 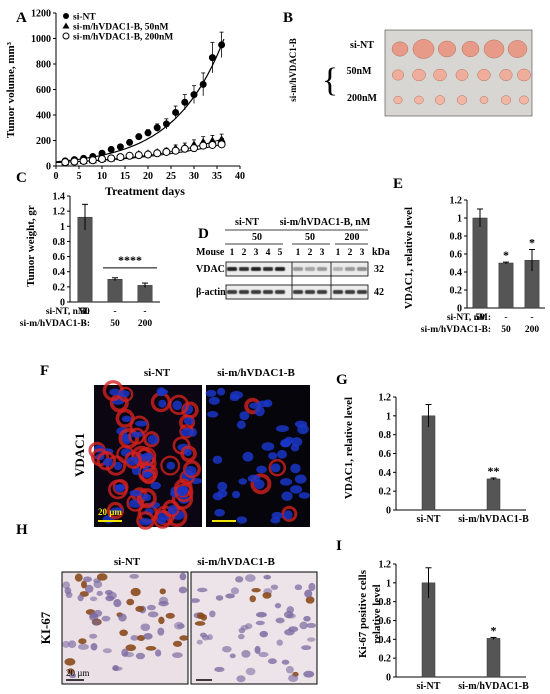 I want to click on chart-a-xtick-label: 10, so click(x=102, y=176).